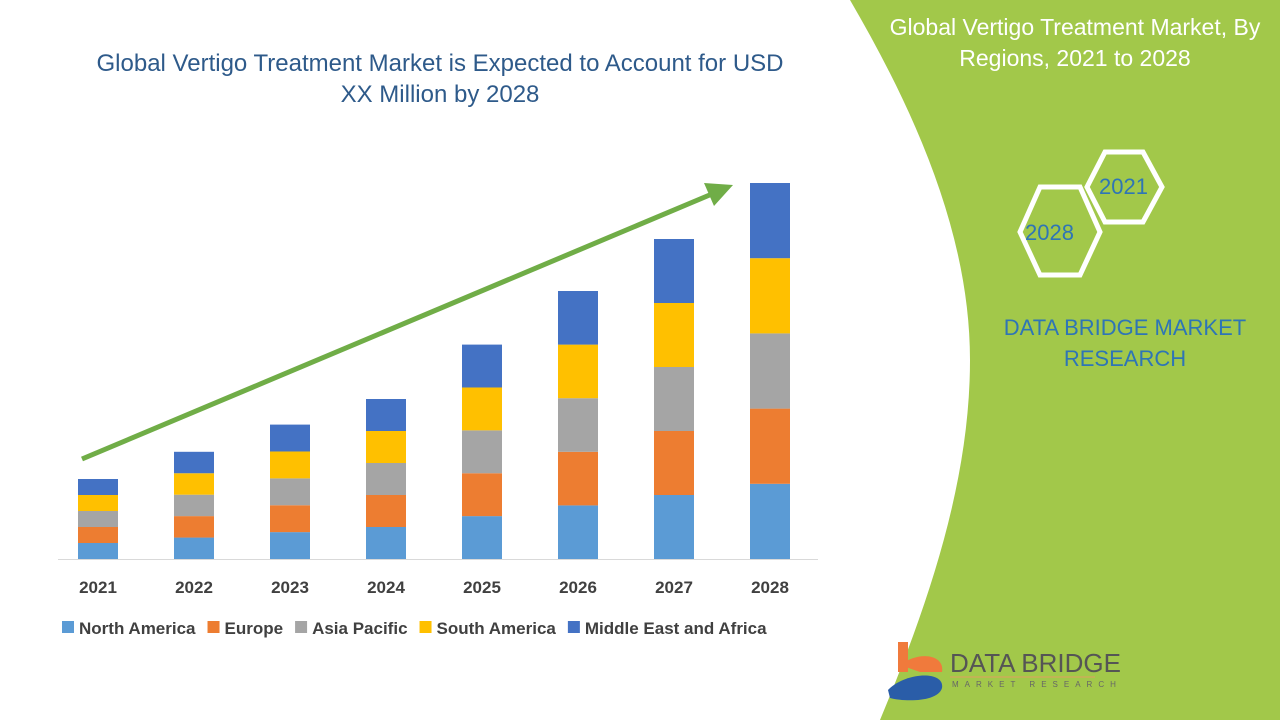 This screenshot has height=720, width=1280. I want to click on x-tick-label: 2021, so click(98, 587).